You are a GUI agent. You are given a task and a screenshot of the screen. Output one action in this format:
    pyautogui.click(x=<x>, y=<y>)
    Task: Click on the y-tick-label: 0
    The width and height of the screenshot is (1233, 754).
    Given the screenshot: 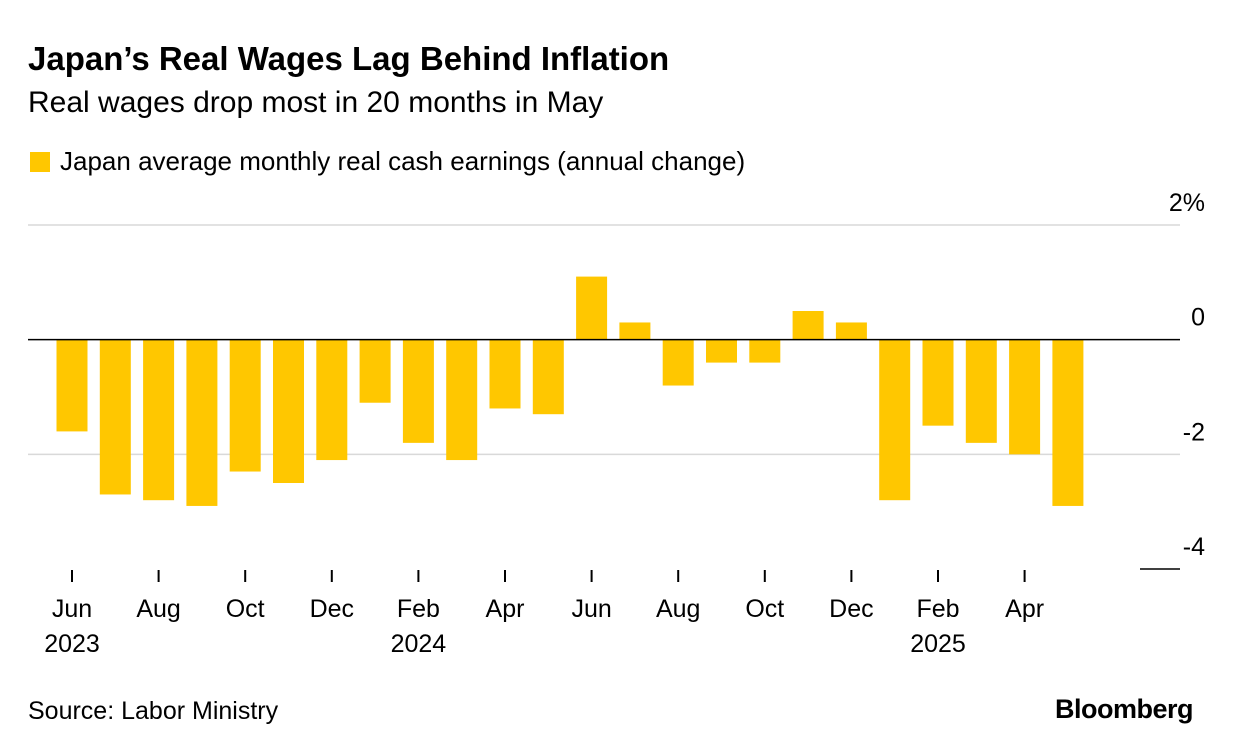 What is the action you would take?
    pyautogui.click(x=1198, y=318)
    